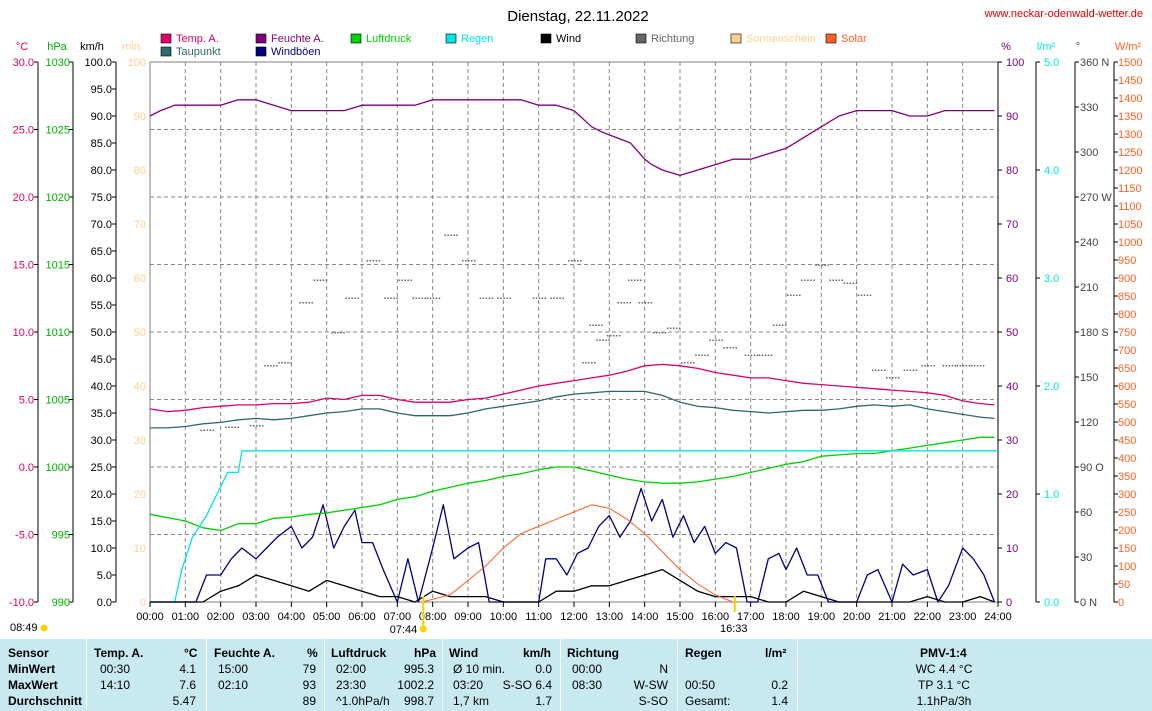  I want to click on x-tick-label: 15:00, so click(680, 617).